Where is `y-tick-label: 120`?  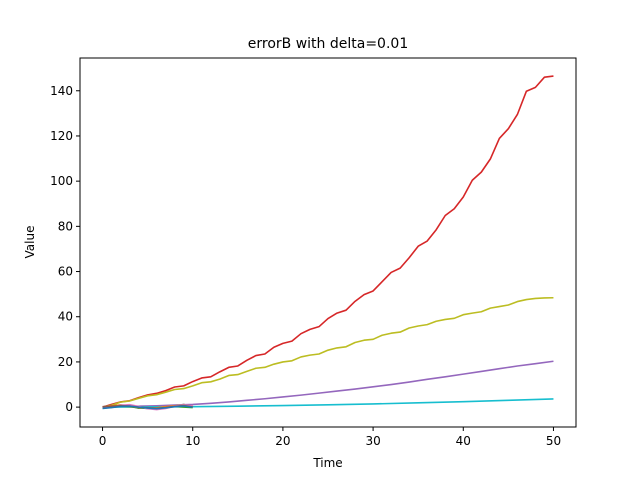
y-tick-label: 120 is located at coordinates (61, 136).